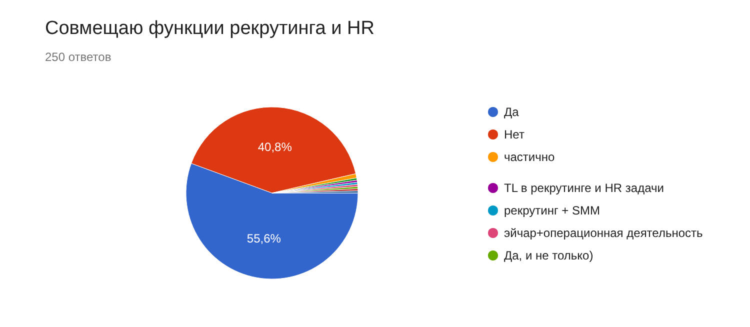 The height and width of the screenshot is (327, 750). Describe the element at coordinates (209, 28) in the screenshot. I see `chart-title: Совмещаю функции рекрутинга и HR` at that location.